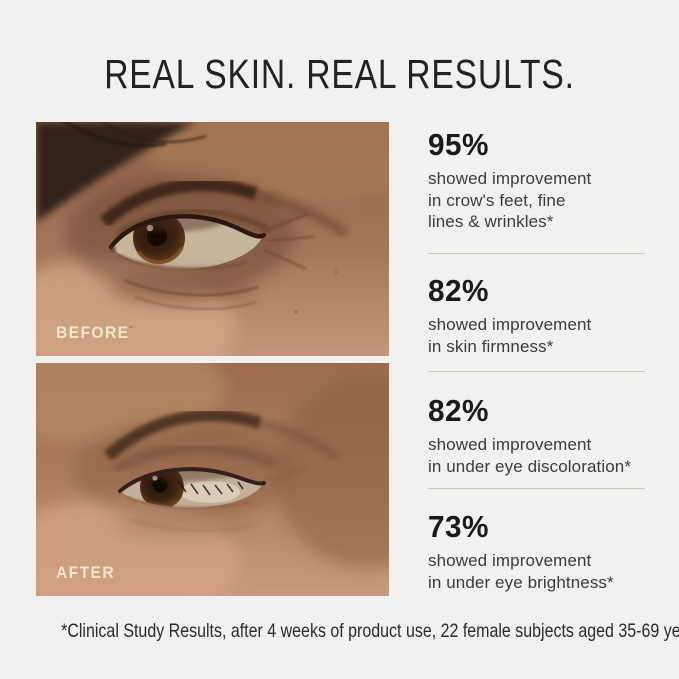  What do you see at coordinates (179, 202) in the screenshot?
I see `before-eyebrow` at bounding box center [179, 202].